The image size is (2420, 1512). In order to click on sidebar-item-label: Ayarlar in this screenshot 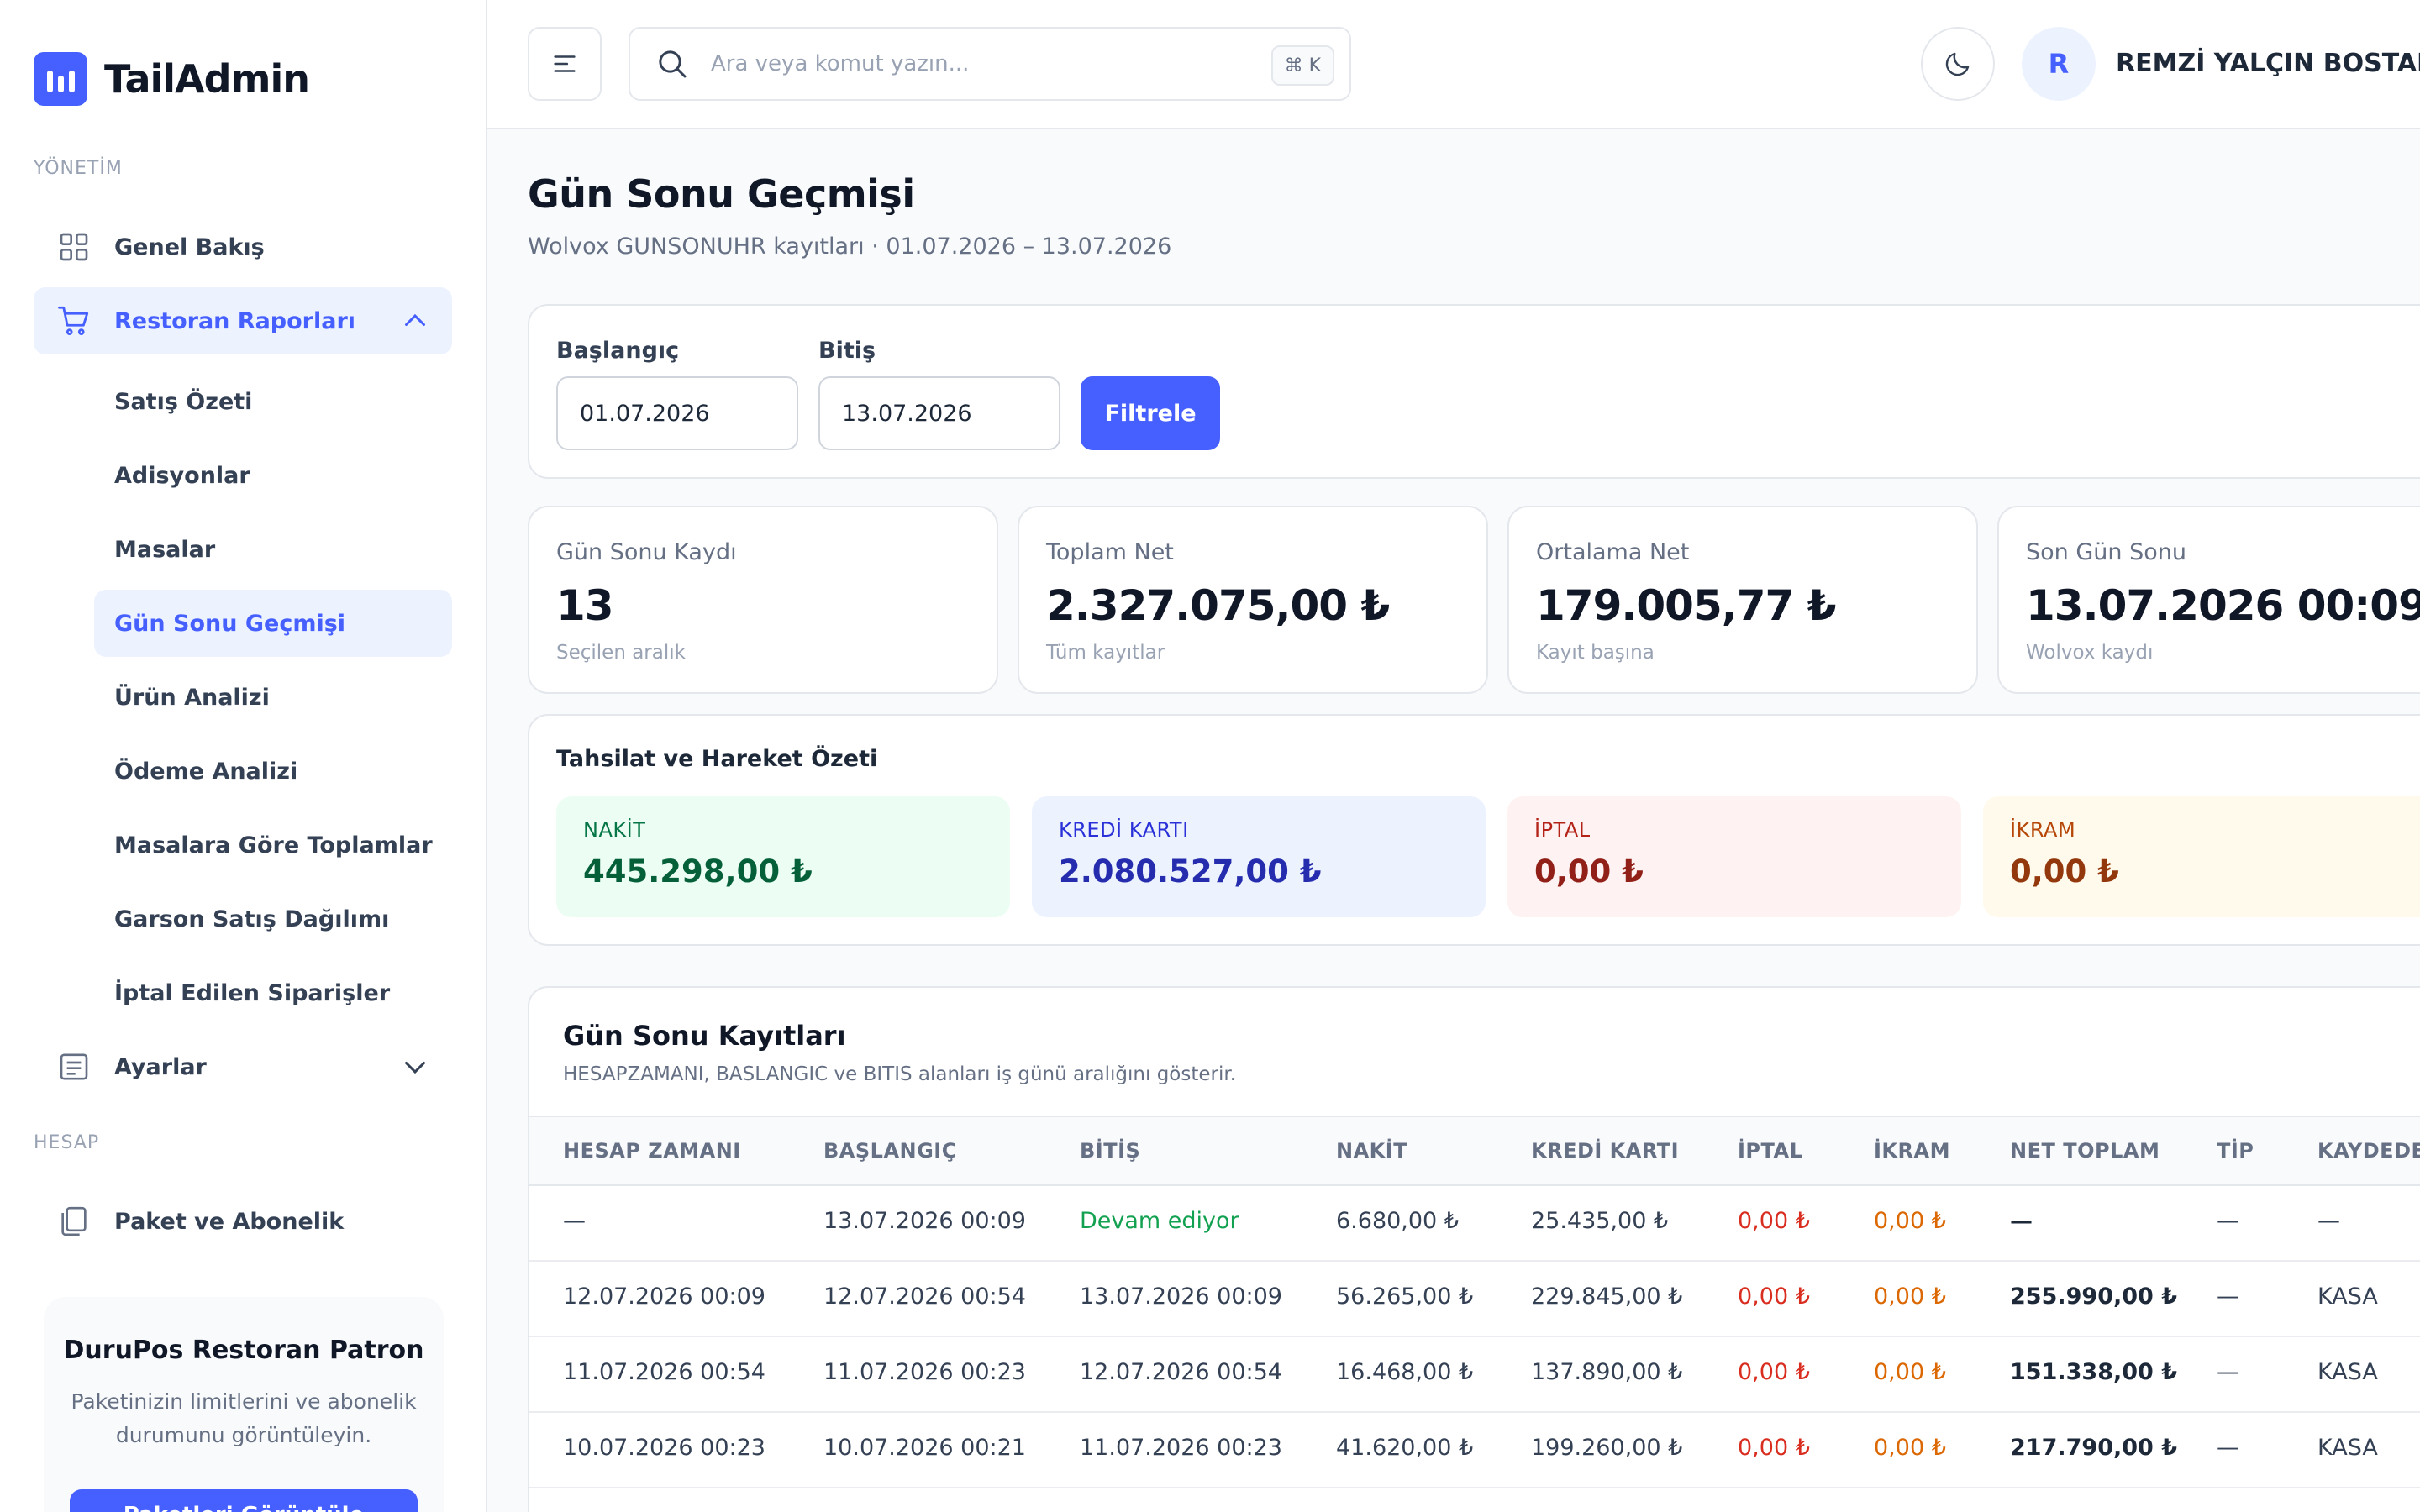, I will do `click(161, 1066)`.